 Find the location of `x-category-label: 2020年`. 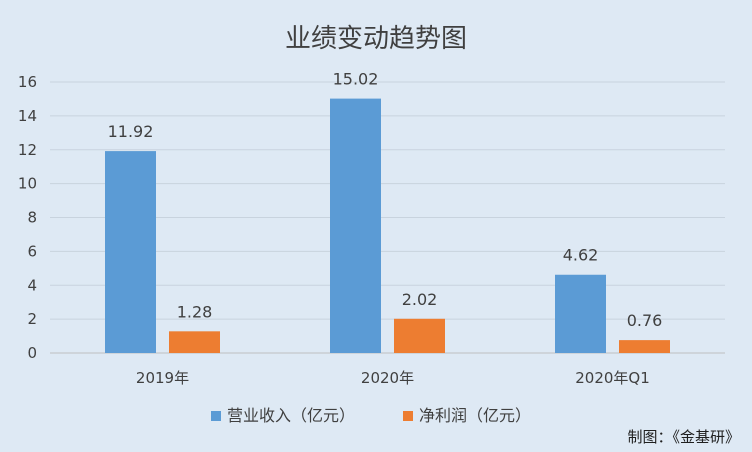

x-category-label: 2020年 is located at coordinates (387, 378).